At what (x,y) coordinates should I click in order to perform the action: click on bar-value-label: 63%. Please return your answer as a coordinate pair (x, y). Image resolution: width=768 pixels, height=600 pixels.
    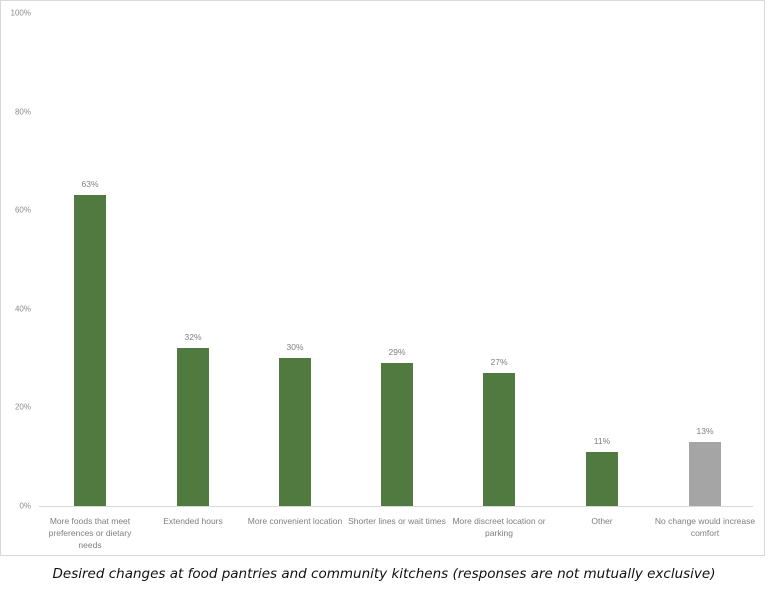
    Looking at the image, I should click on (90, 184).